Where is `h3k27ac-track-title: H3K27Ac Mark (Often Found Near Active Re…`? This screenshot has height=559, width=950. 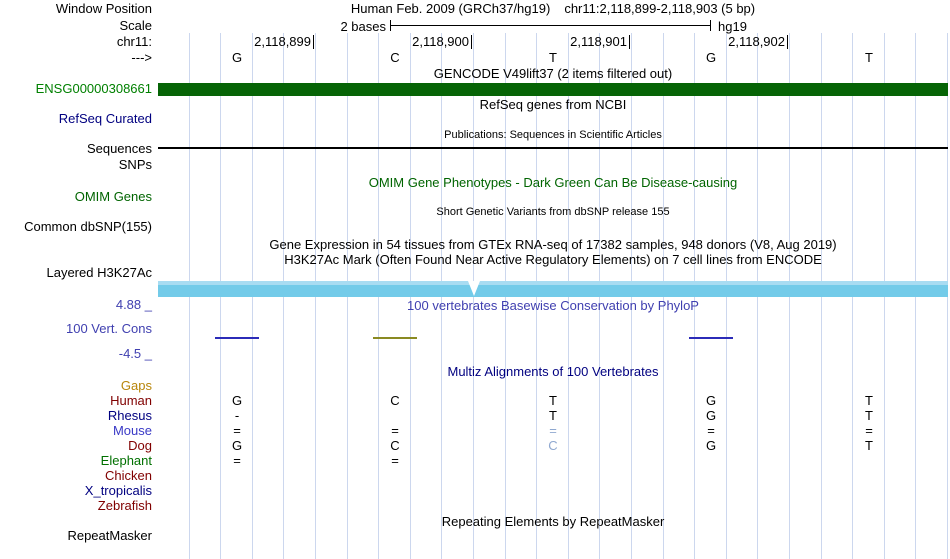
h3k27ac-track-title: H3K27Ac Mark (Often Found Near Active Re… is located at coordinates (553, 259).